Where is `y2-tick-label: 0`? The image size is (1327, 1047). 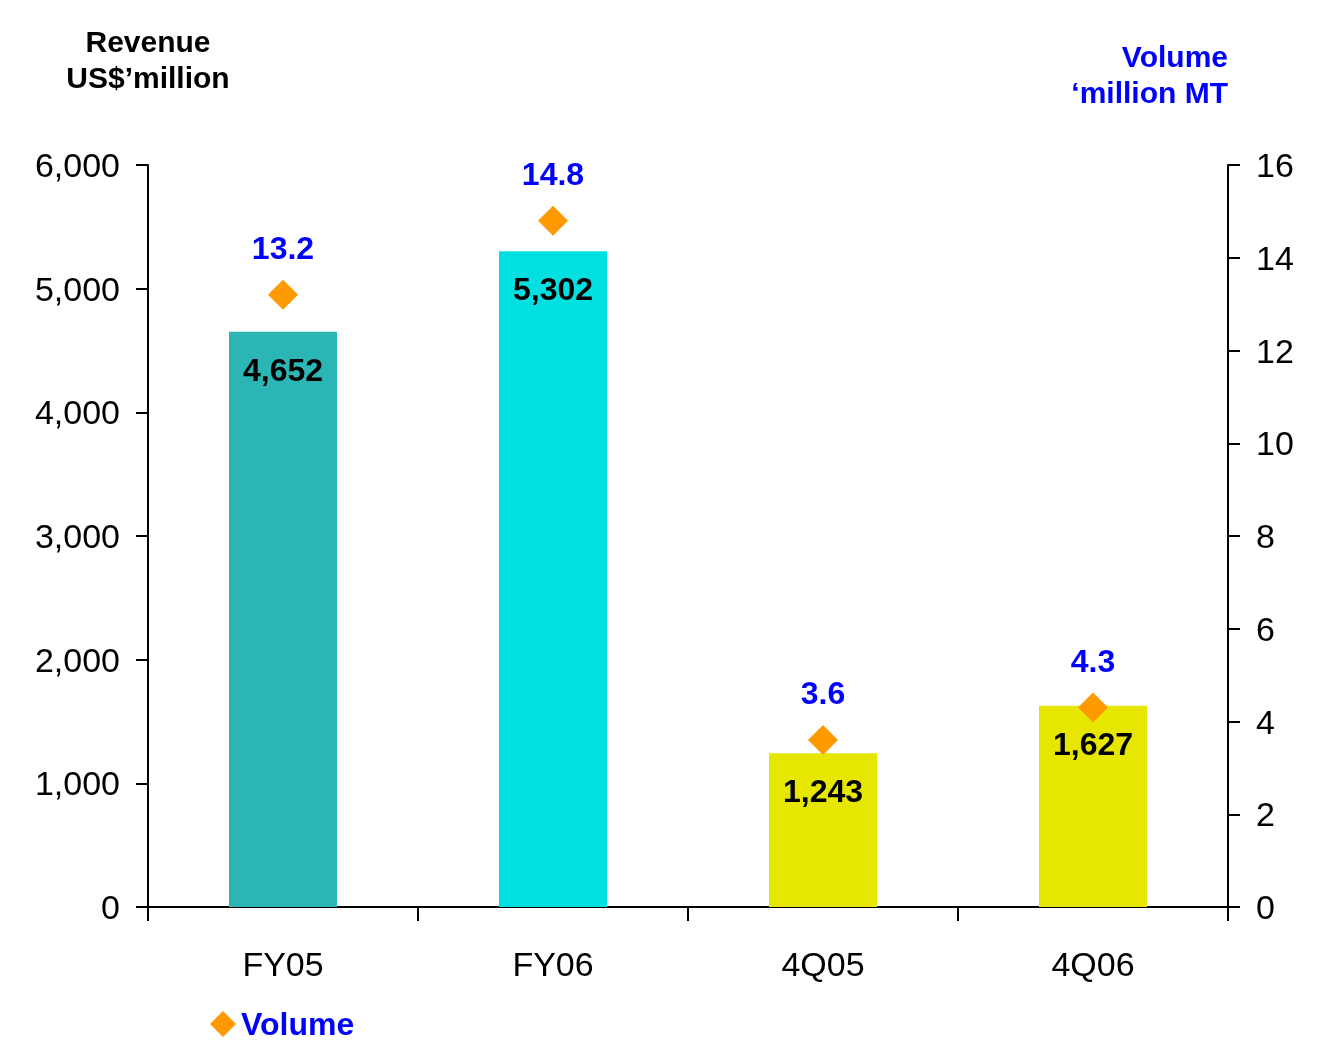 y2-tick-label: 0 is located at coordinates (1265, 907).